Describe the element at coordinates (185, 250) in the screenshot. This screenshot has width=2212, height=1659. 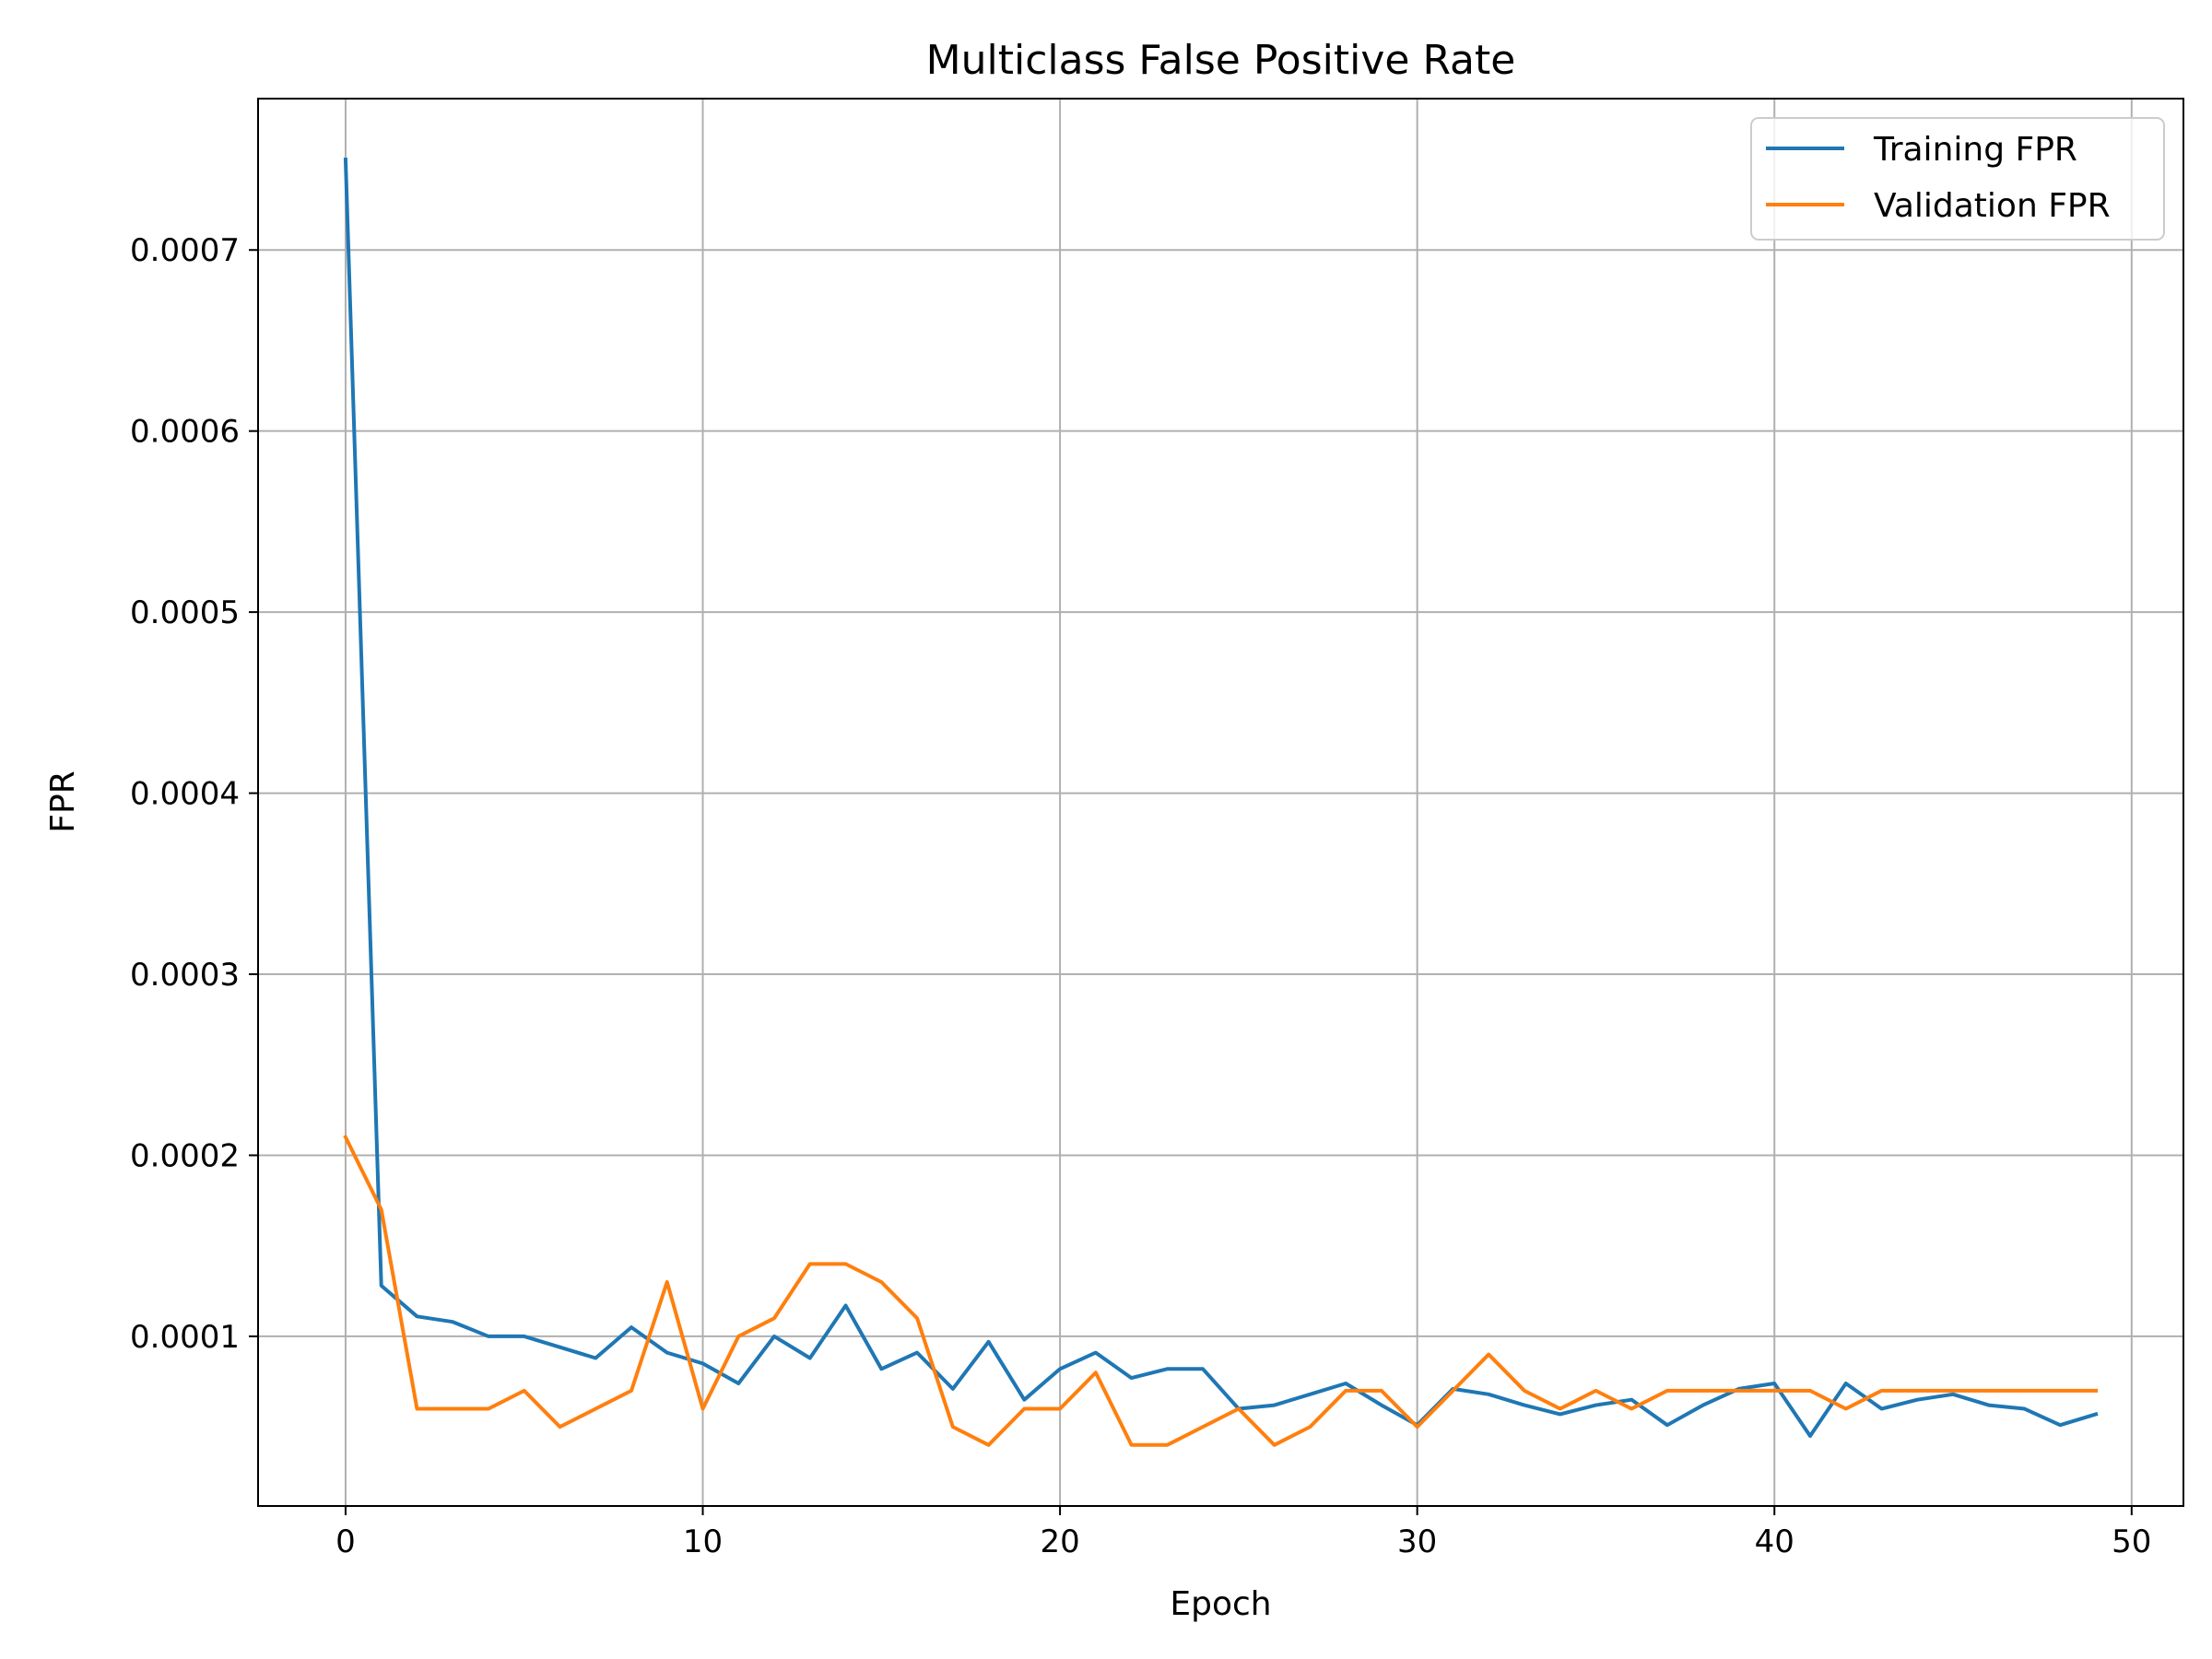
I see `y-tick-label: 0.0007` at that location.